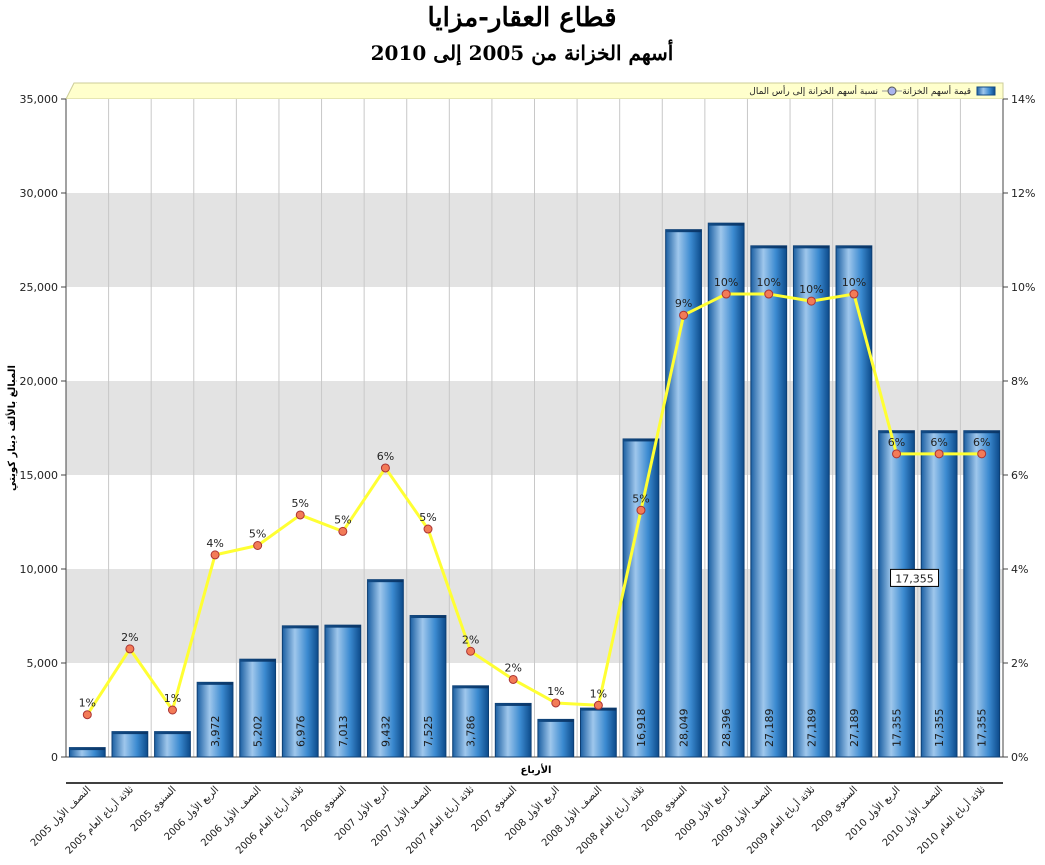 This screenshot has height=865, width=1045. Describe the element at coordinates (270, 820) in the screenshot. I see `x-tick-label: ثلاثة أرباع العام 2006` at that location.